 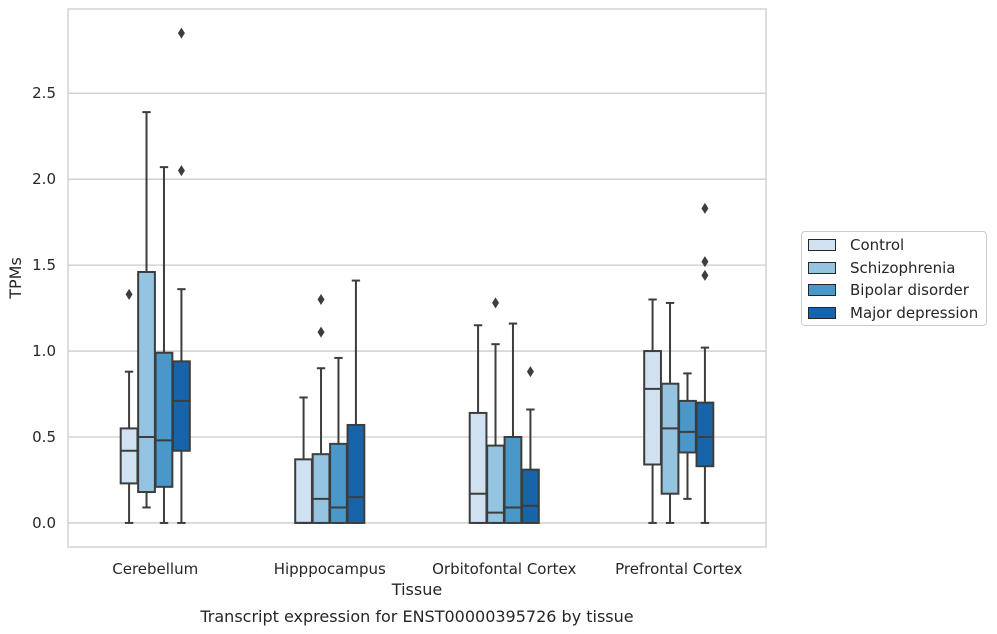 I want to click on x-tick-label: Hipppocampus, so click(x=330, y=569).